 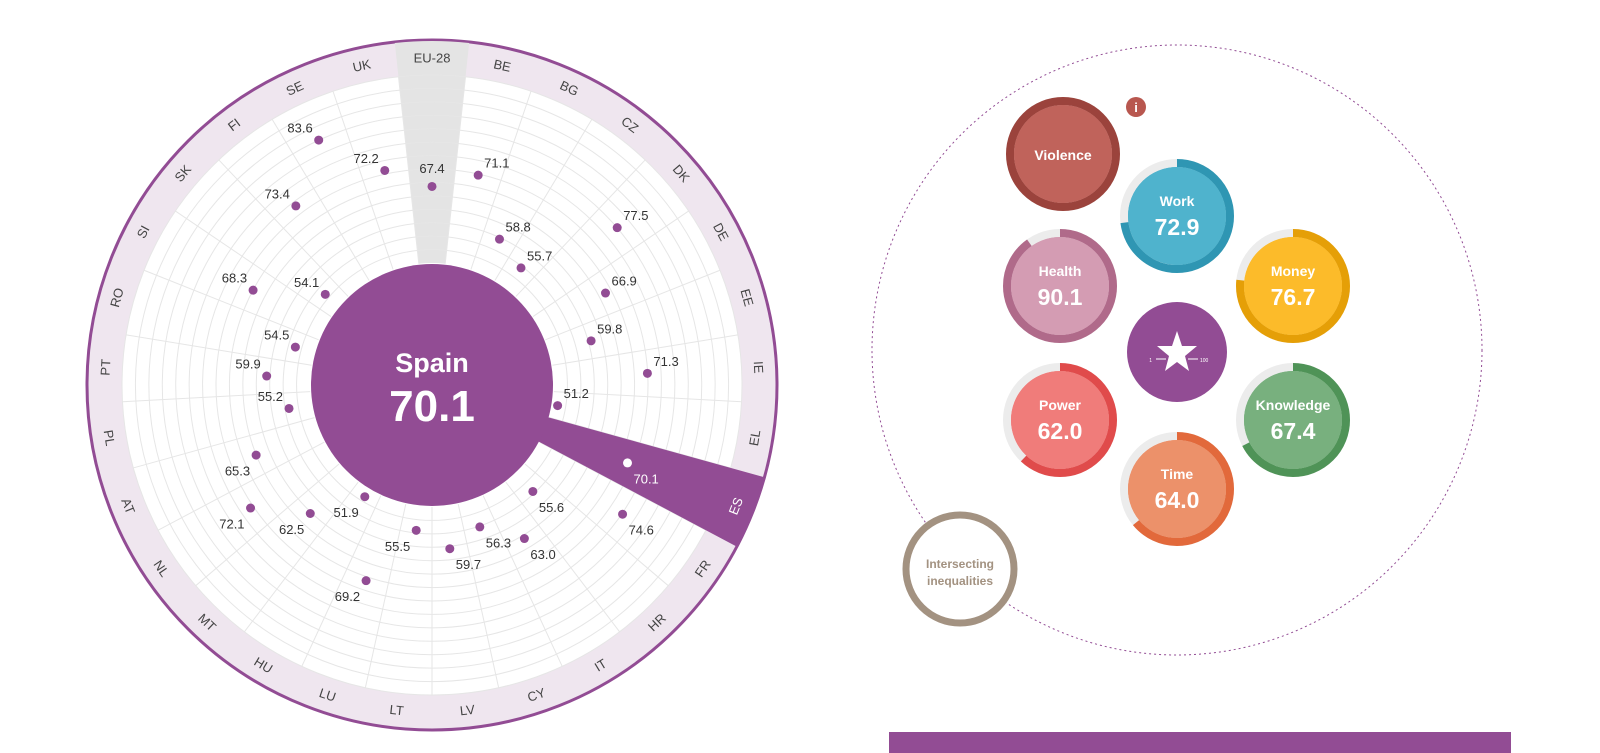 I want to click on data-value-label-sk: 54.1, so click(x=306, y=282).